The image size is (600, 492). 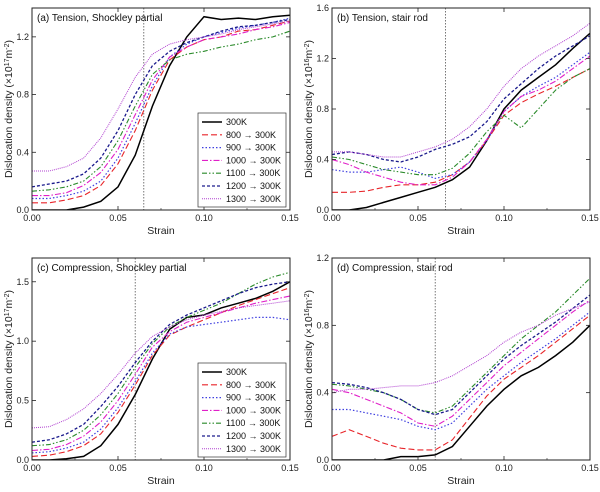 What do you see at coordinates (112, 268) in the screenshot?
I see `panel-title: (c) Compression, Shockley partial` at bounding box center [112, 268].